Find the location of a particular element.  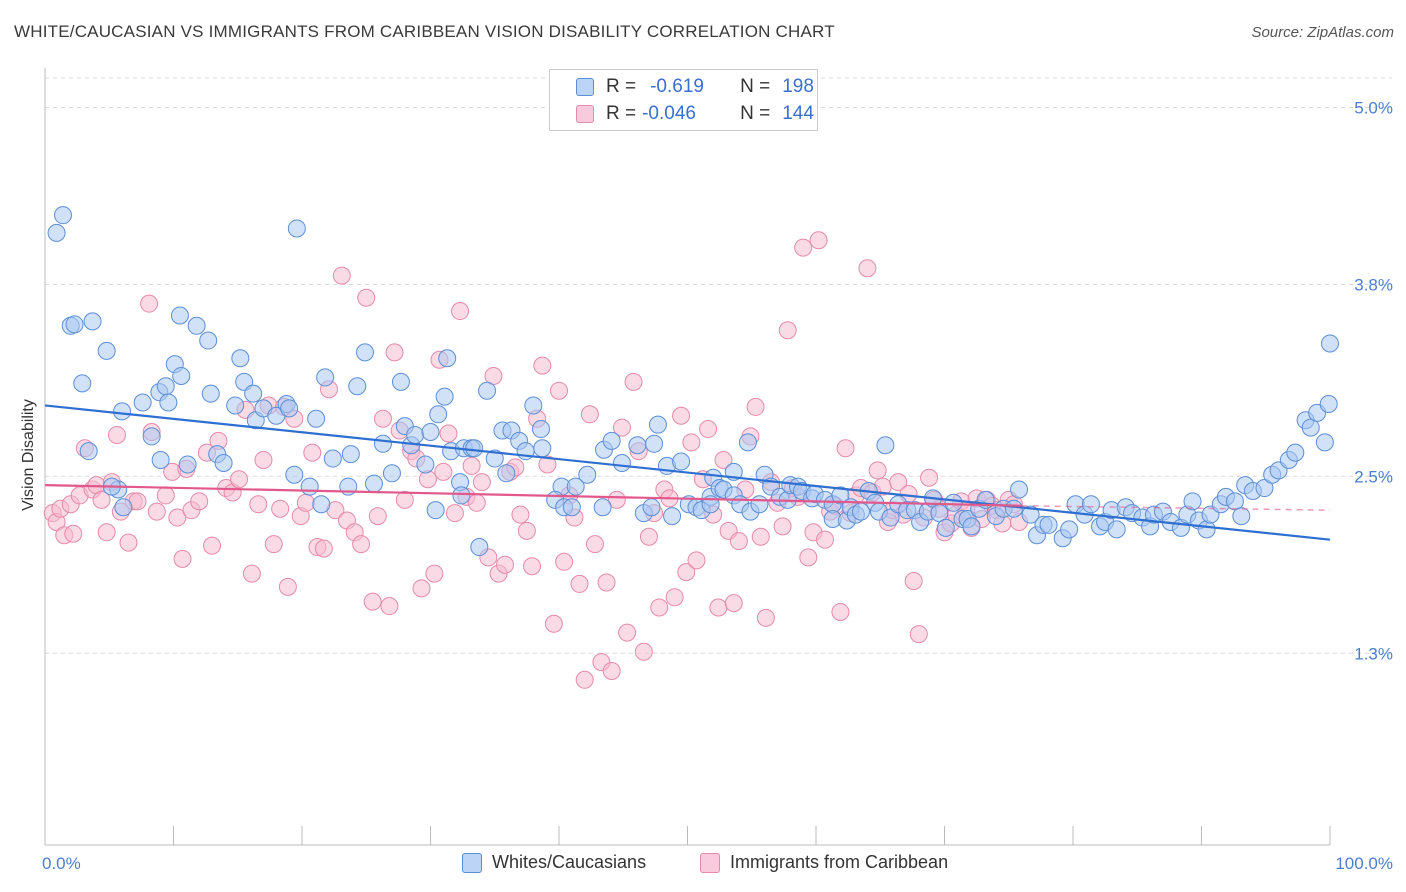

x-tick-label-min: 0.0% is located at coordinates (61, 863).